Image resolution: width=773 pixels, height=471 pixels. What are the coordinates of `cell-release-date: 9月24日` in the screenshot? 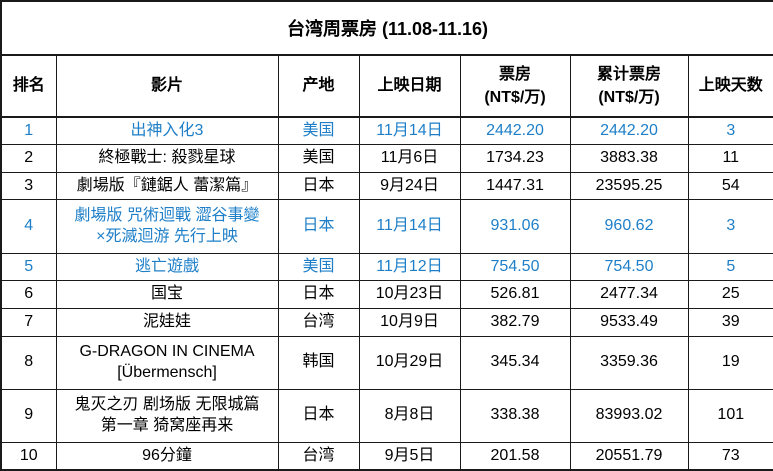 It's located at (409, 186).